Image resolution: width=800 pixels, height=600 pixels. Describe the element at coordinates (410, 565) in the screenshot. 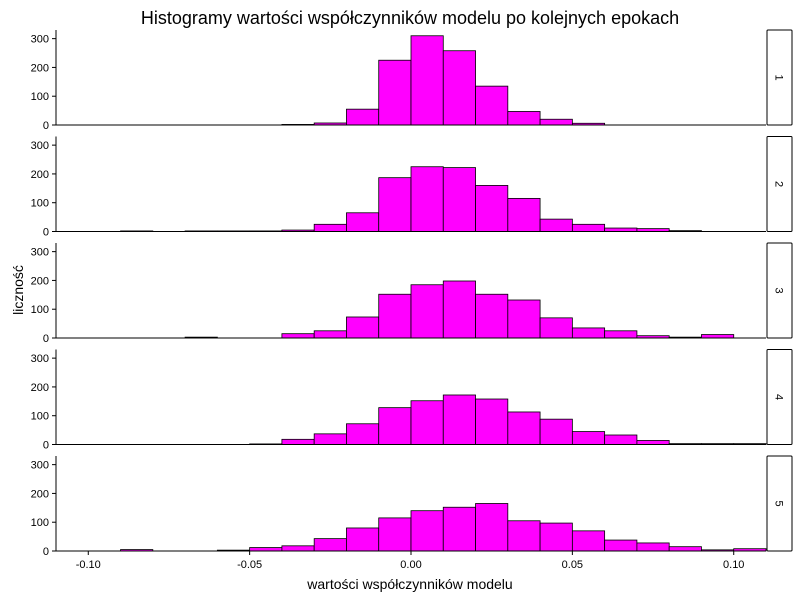

I see `x-tick-label: 0.00` at that location.